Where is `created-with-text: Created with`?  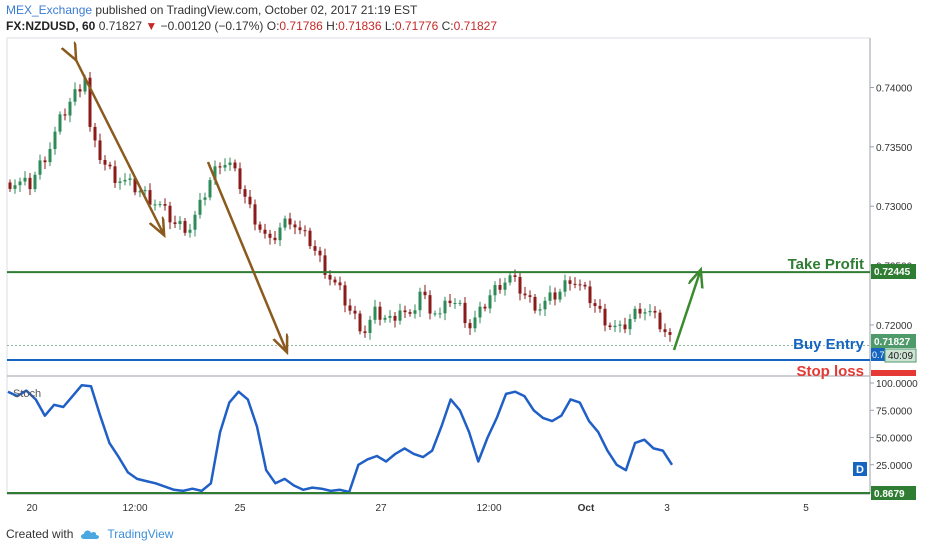
created-with-text: Created with is located at coordinates (40, 534).